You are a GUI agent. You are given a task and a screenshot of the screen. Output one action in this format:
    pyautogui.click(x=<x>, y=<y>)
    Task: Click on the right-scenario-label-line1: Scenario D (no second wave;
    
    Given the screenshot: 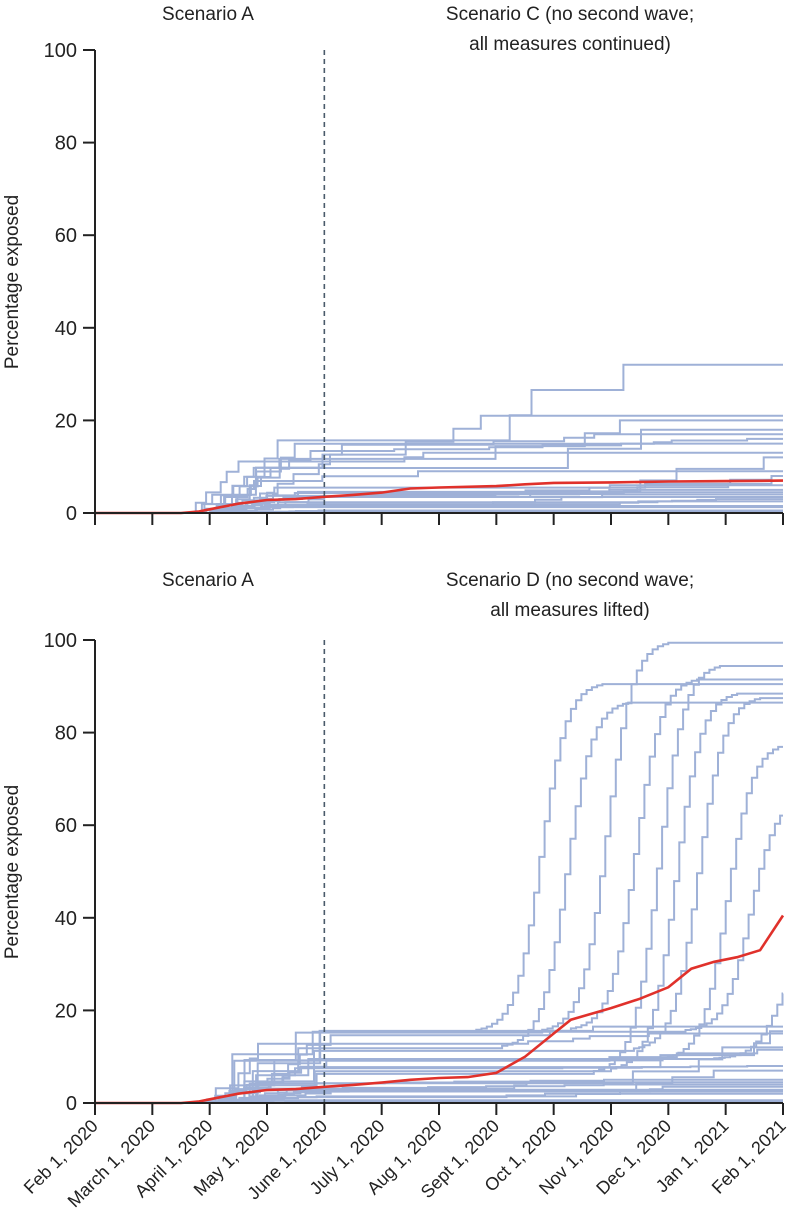 What is the action you would take?
    pyautogui.click(x=570, y=580)
    